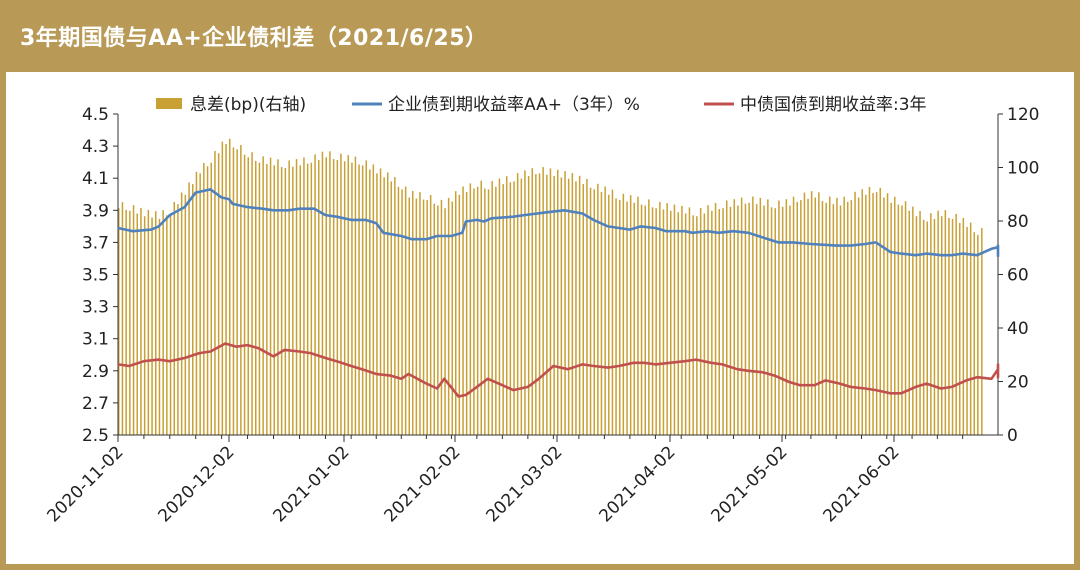 Image resolution: width=1080 pixels, height=570 pixels. Describe the element at coordinates (833, 105) in the screenshot. I see `legend-label: 中债国债到期收益率:3年` at that location.